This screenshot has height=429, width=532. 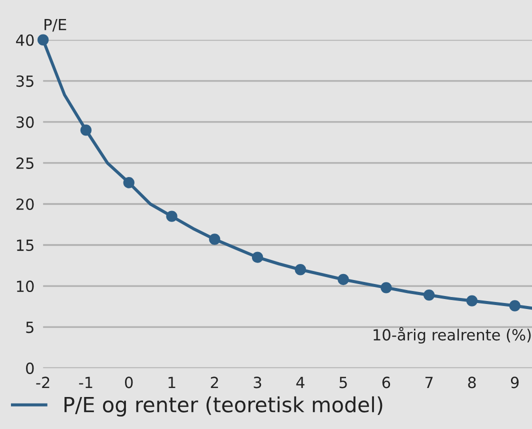 What do you see at coordinates (25, 81) in the screenshot?
I see `y-tick-label: 35` at bounding box center [25, 81].